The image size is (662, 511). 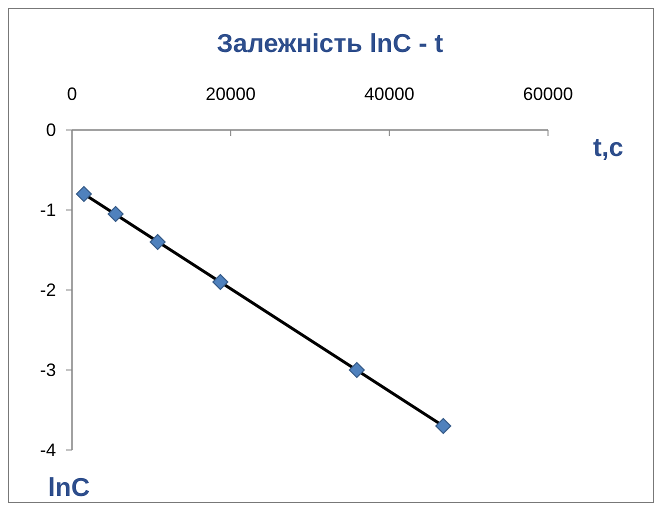 I want to click on x-tick-label: 60000, so click(x=548, y=94).